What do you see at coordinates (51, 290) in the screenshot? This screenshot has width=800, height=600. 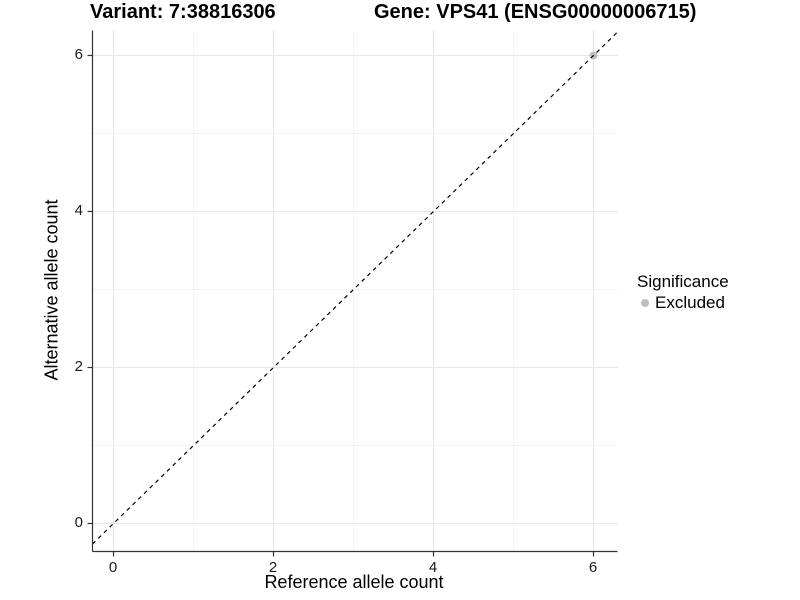 I see `y-axis-title: Alternative allele count` at bounding box center [51, 290].